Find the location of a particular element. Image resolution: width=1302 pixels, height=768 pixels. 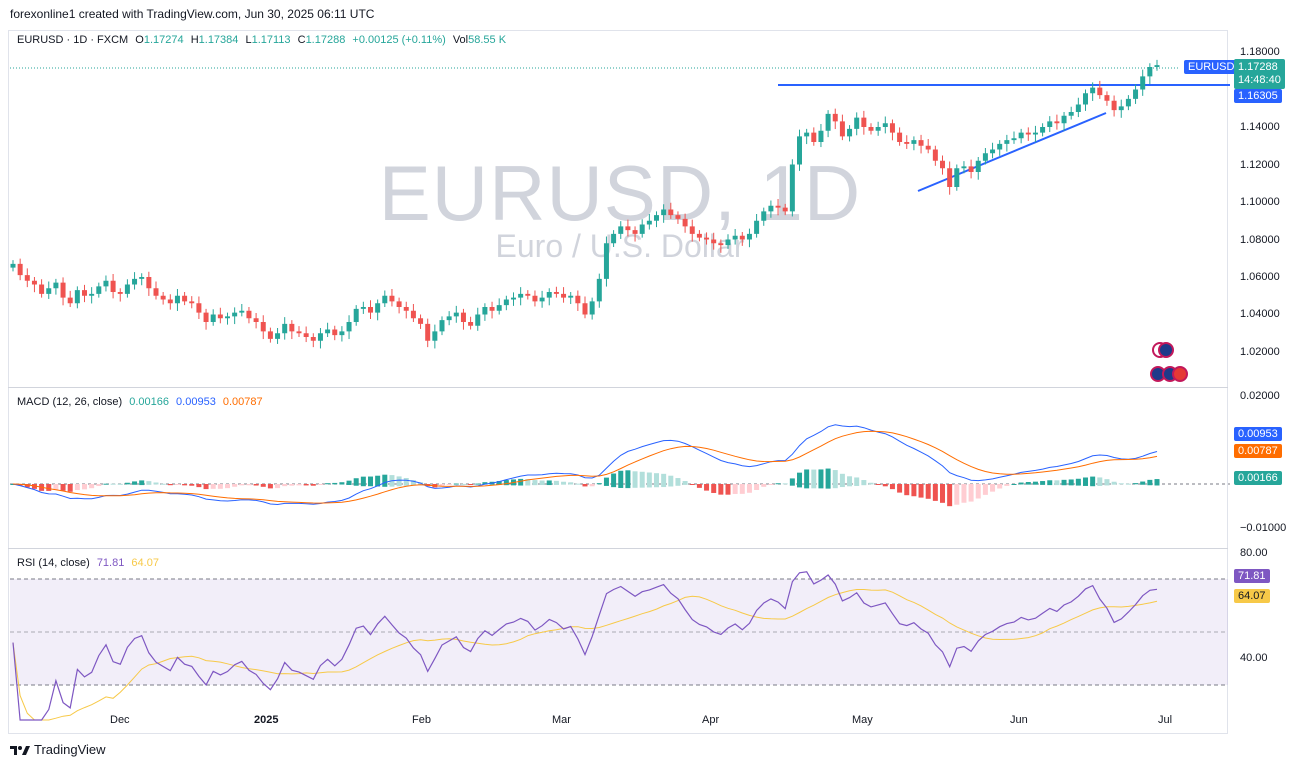

pane-separator-rsi is located at coordinates (618, 548).